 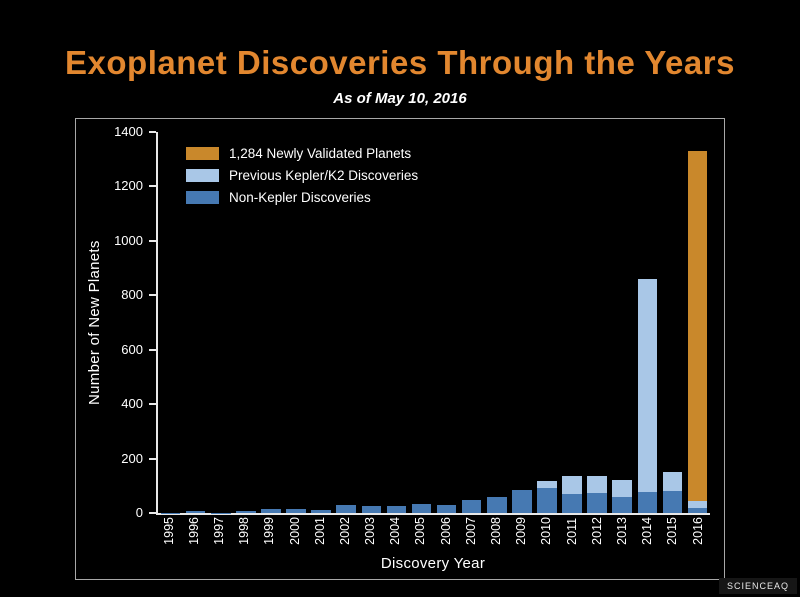 What do you see at coordinates (672, 322) in the screenshot?
I see `bar-column-2015` at bounding box center [672, 322].